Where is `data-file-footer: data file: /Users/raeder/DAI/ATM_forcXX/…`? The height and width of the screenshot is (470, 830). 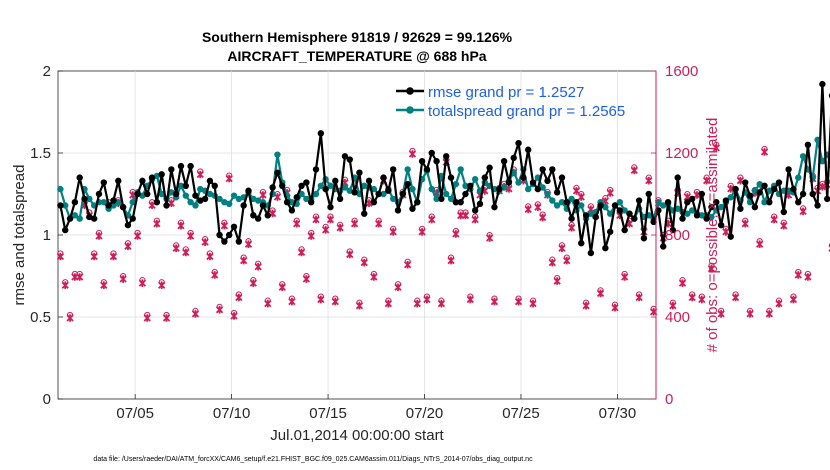 data-file-footer: data file: /Users/raeder/DAI/ATM_forcXX/… is located at coordinates (313, 459).